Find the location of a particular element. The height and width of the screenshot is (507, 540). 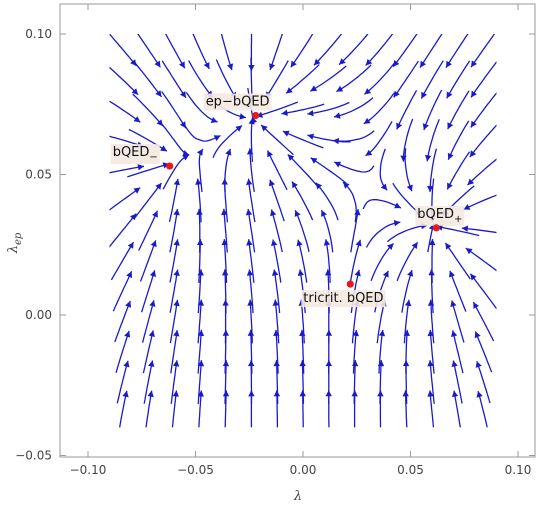

fixed-point-label: bQED+ is located at coordinates (439, 216).